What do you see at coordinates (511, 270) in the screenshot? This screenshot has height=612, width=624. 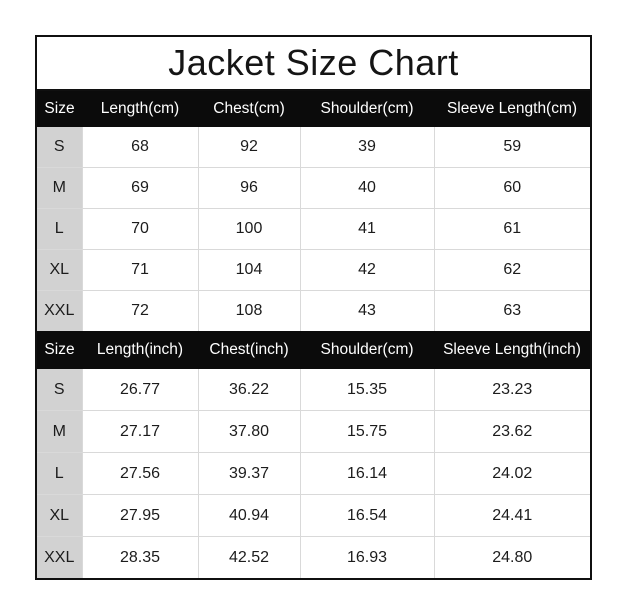 I see `measurement-value-cell: 62` at bounding box center [511, 270].